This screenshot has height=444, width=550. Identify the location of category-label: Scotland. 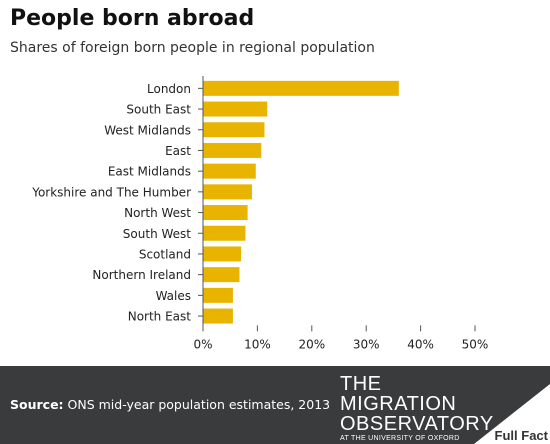
(165, 254).